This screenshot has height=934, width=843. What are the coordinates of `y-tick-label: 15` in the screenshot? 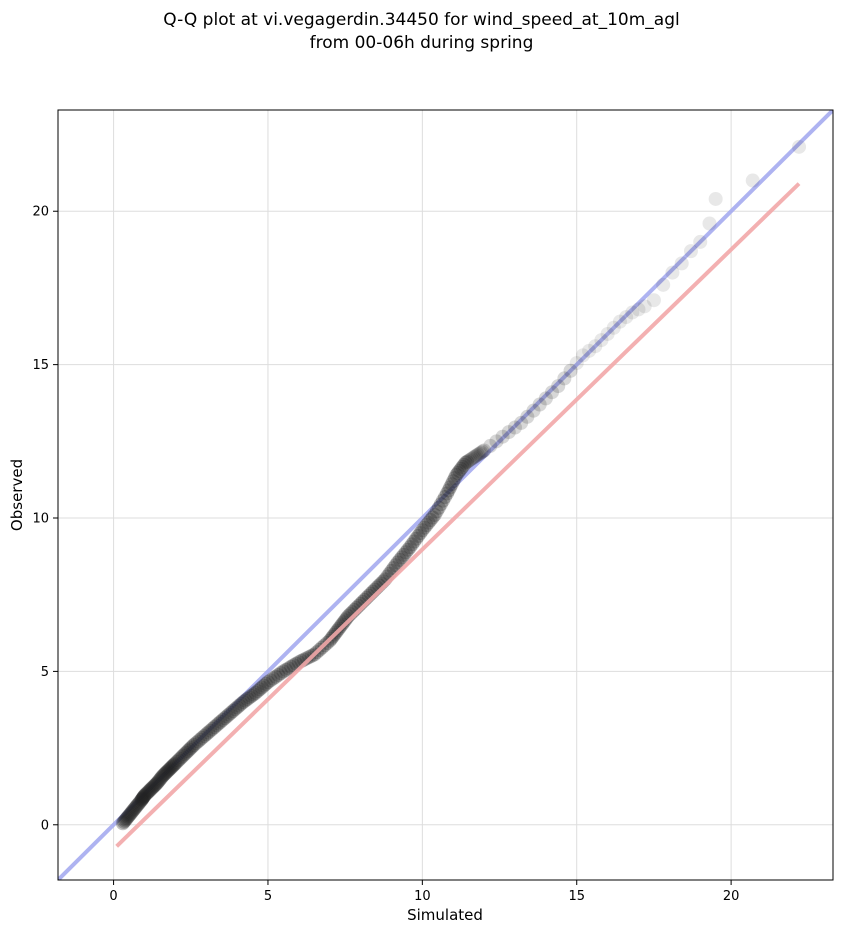 It's located at (40, 365).